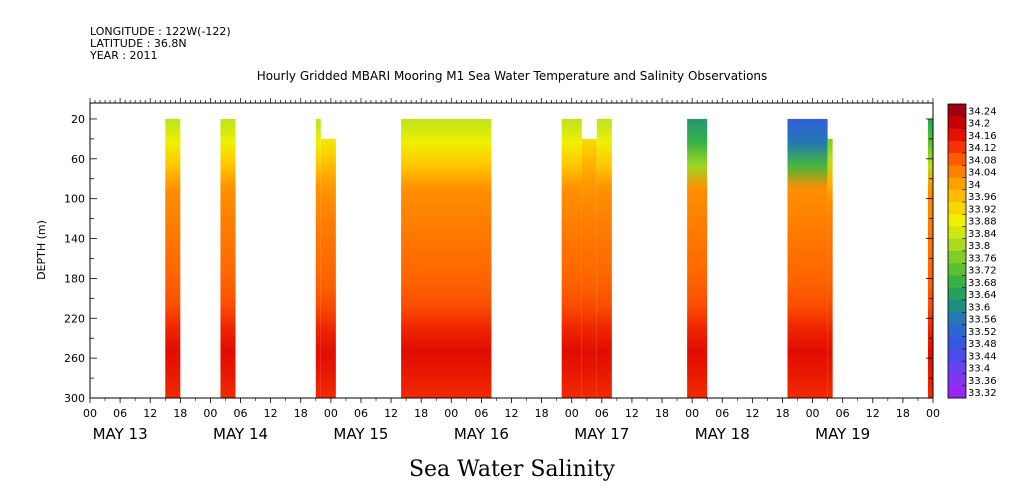 Image resolution: width=1009 pixels, height=504 pixels. I want to click on date-label: MAY 15, so click(360, 434).